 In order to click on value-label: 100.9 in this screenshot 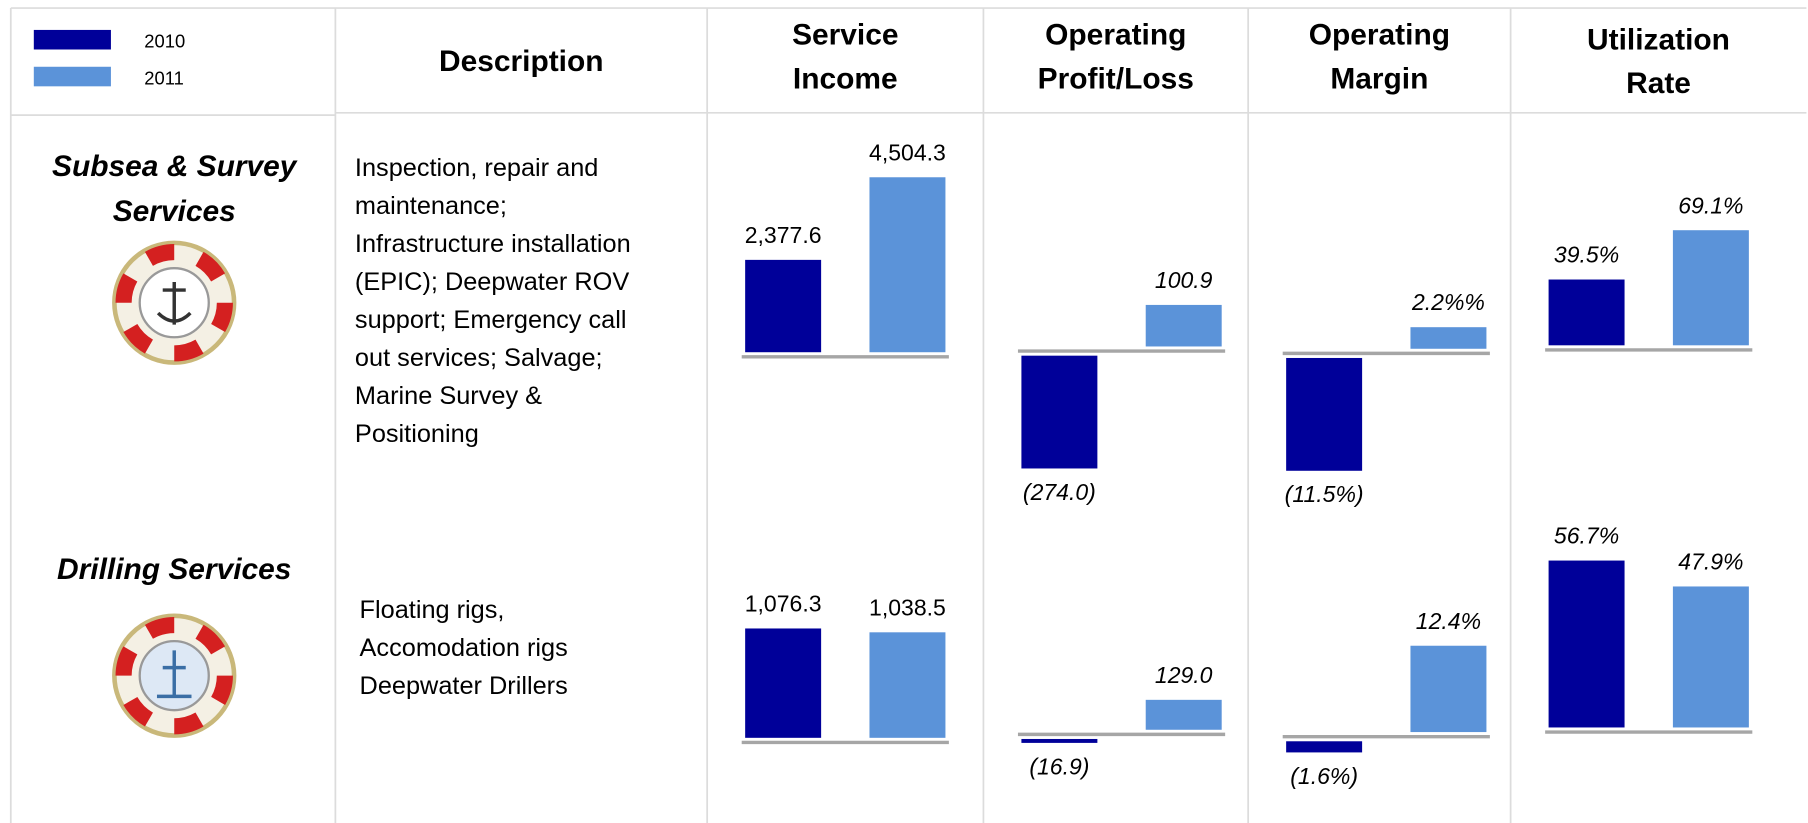, I will do `click(1184, 280)`.